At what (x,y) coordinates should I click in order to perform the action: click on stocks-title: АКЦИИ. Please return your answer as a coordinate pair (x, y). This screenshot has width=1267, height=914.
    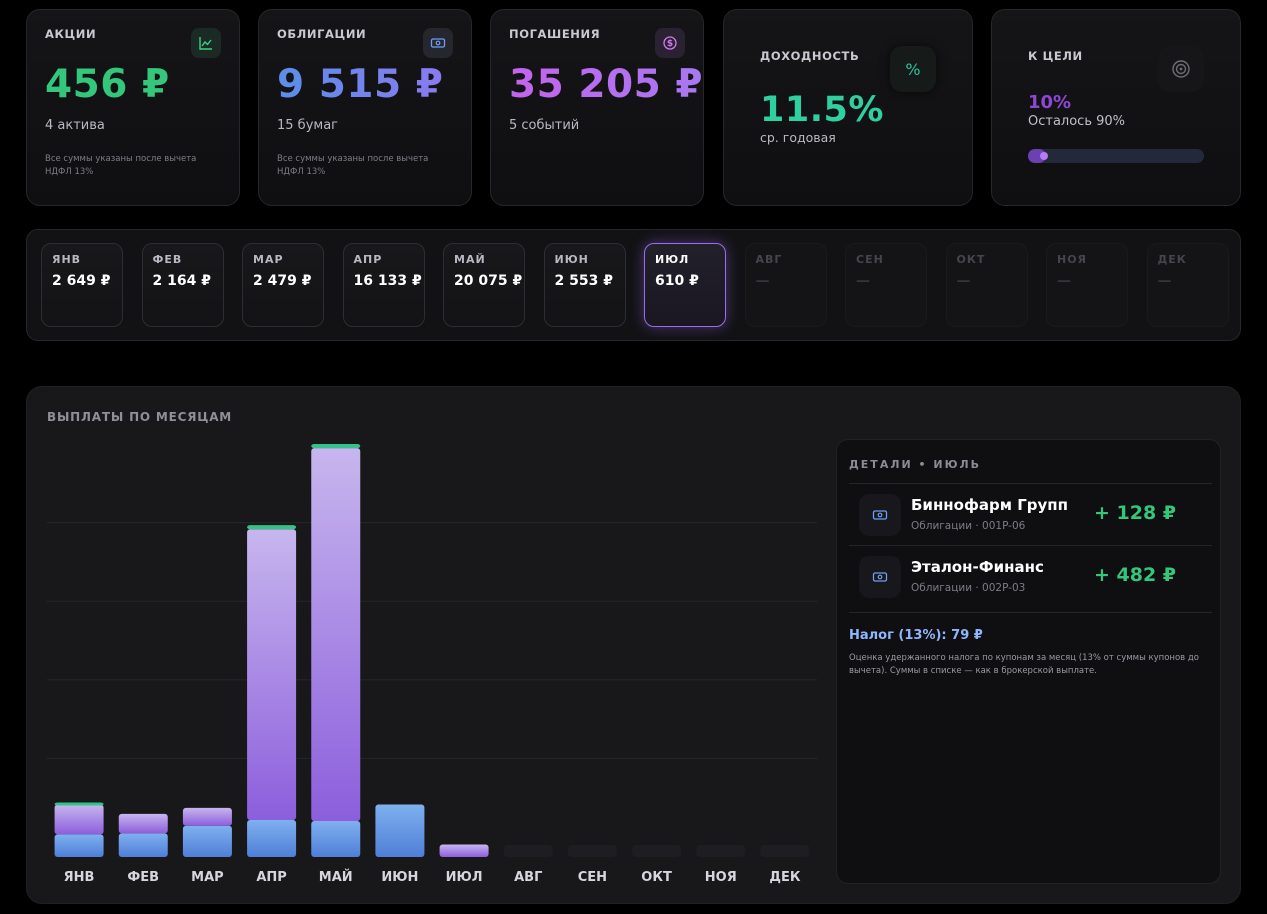
    Looking at the image, I should click on (71, 34).